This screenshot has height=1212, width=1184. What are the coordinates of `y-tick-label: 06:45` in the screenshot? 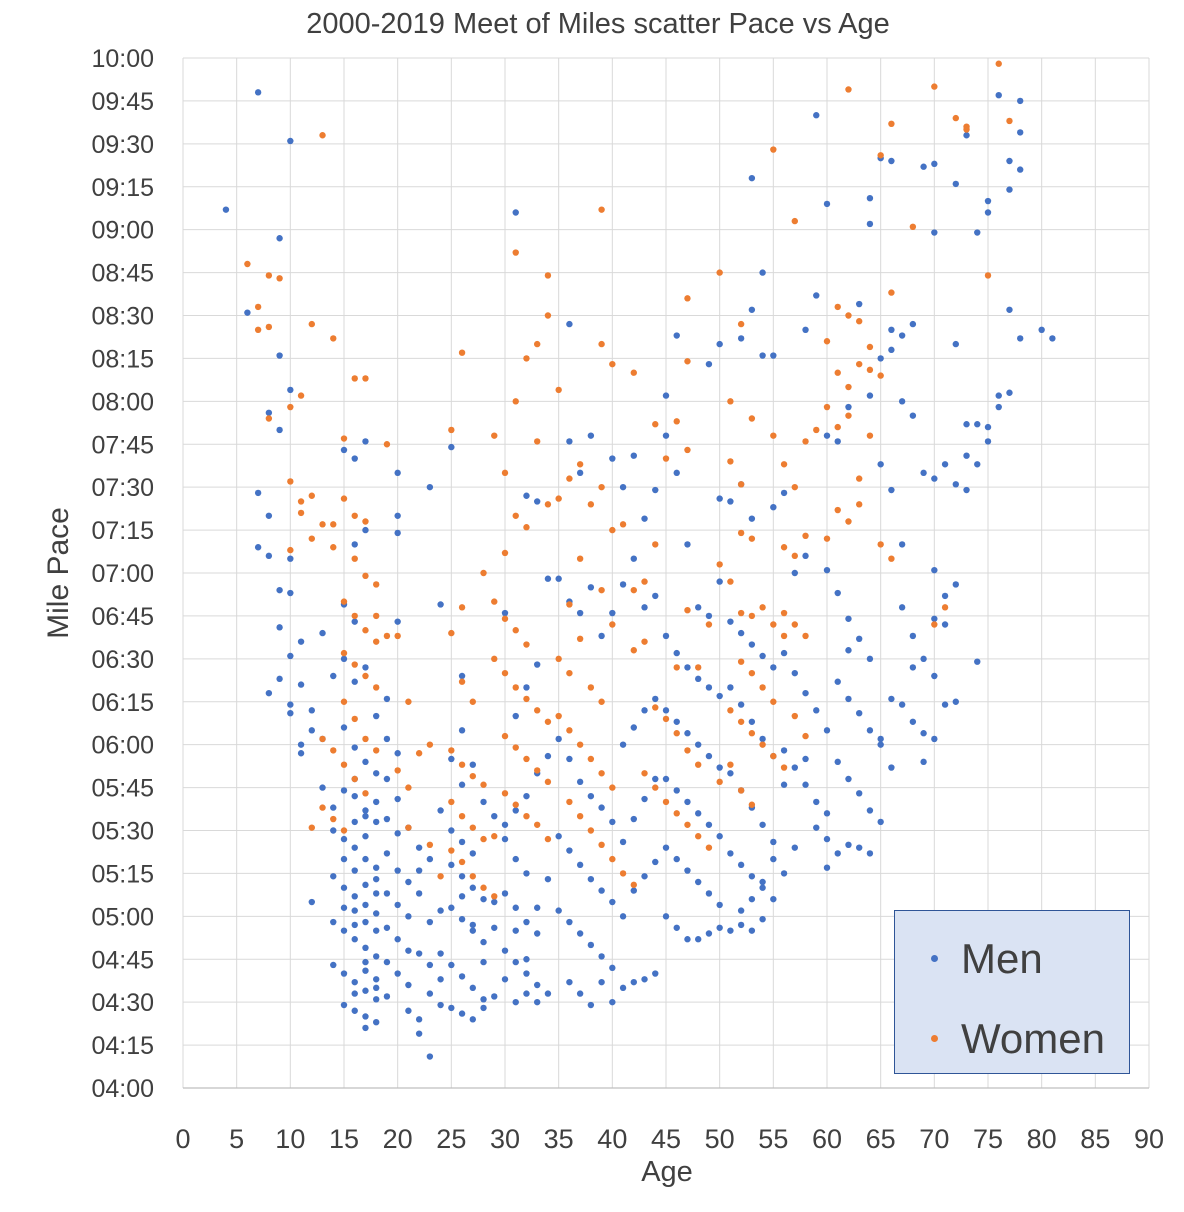 It's located at (122, 617).